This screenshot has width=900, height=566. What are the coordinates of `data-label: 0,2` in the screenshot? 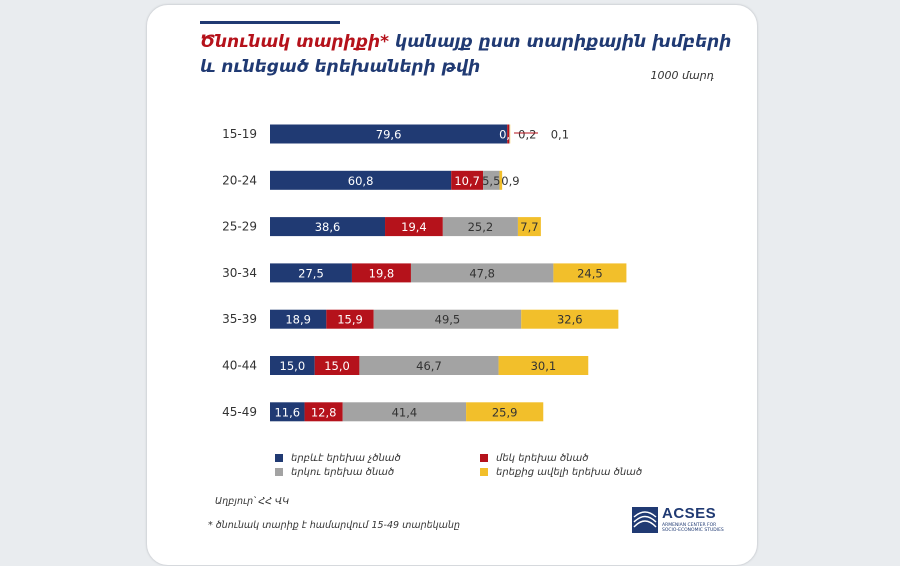 It's located at (527, 135).